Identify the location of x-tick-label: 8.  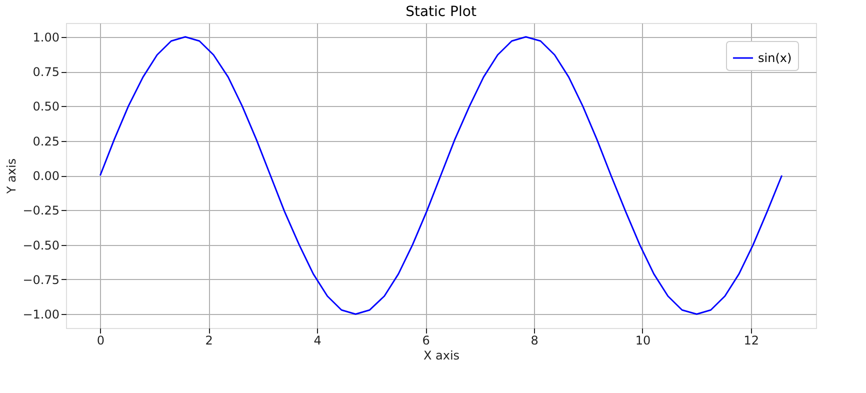
(534, 341).